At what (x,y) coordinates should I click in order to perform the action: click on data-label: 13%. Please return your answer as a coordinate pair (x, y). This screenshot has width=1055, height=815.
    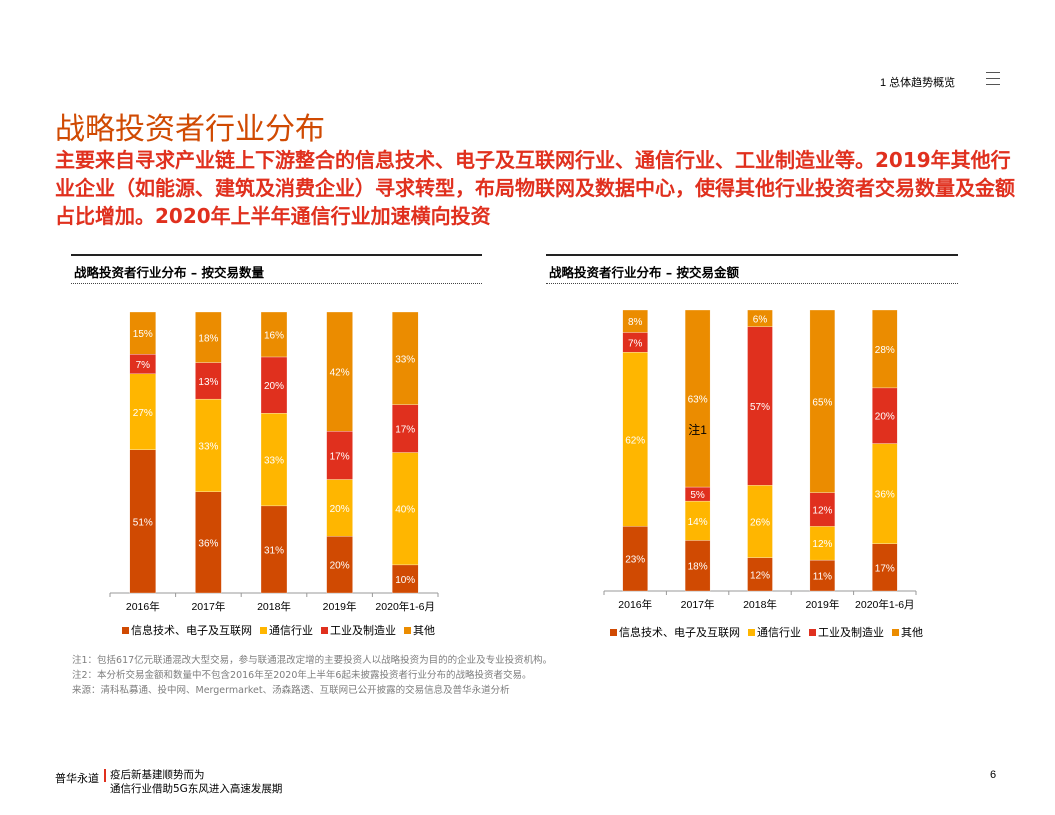
    Looking at the image, I should click on (208, 382).